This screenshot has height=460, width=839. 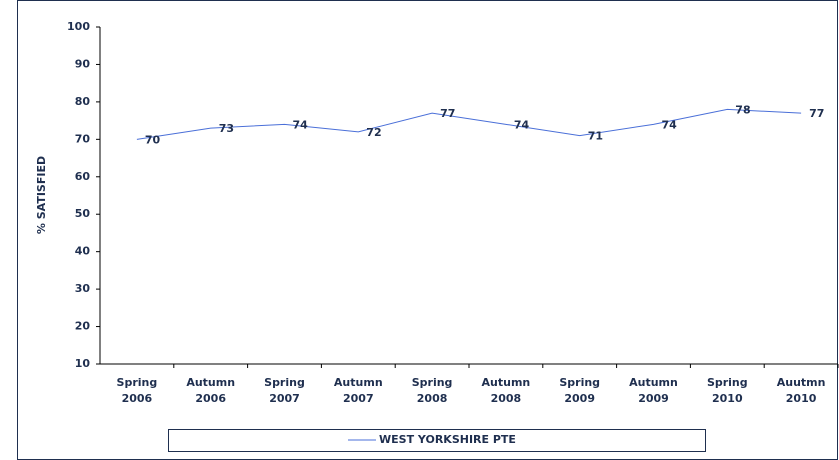 I want to click on x-tick-label: Spring 2010, so click(x=727, y=390).